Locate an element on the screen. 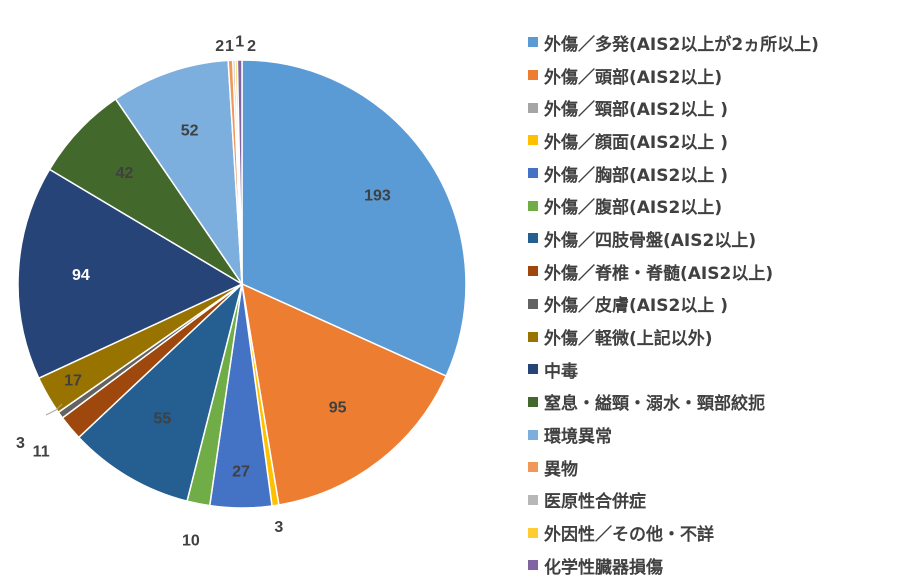 The image size is (900, 587). legend-label: 外傷／頭部(AIS2以上) is located at coordinates (633, 77).